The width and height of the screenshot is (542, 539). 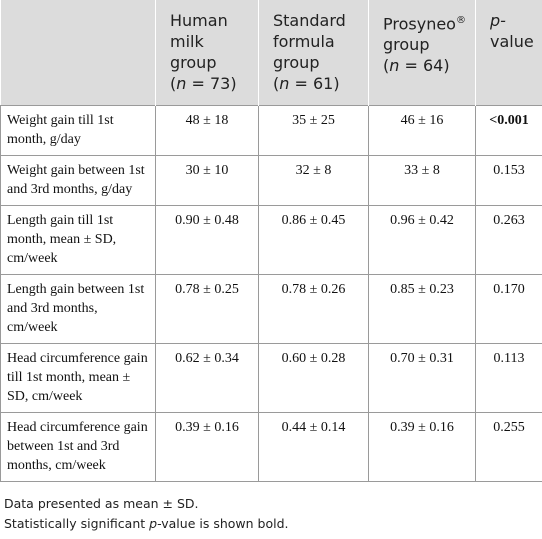 I want to click on text-segment: Prosyneo, so click(x=419, y=24).